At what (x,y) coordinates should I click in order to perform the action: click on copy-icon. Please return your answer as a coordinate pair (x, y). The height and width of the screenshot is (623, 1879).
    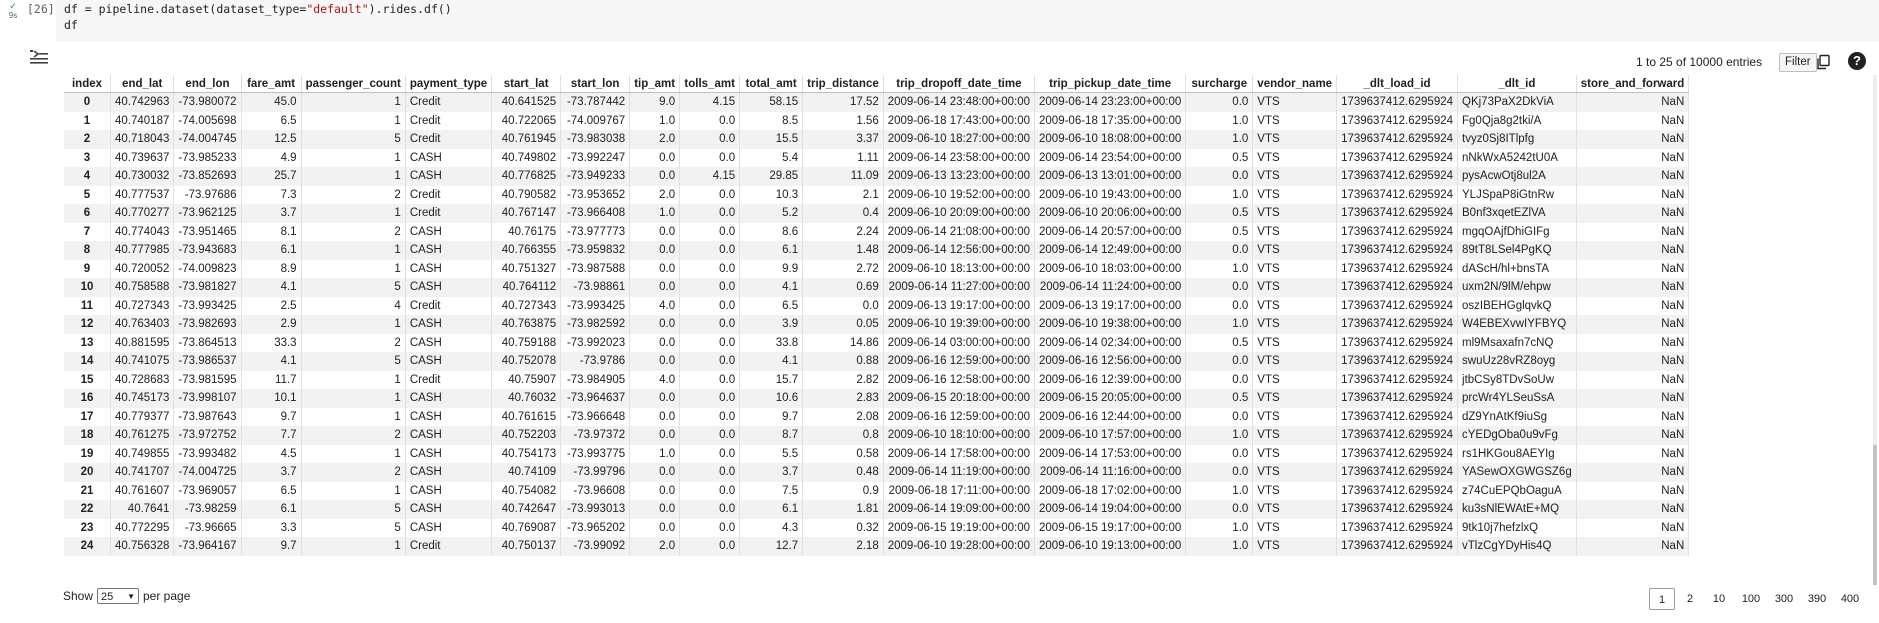
    Looking at the image, I should click on (1823, 62).